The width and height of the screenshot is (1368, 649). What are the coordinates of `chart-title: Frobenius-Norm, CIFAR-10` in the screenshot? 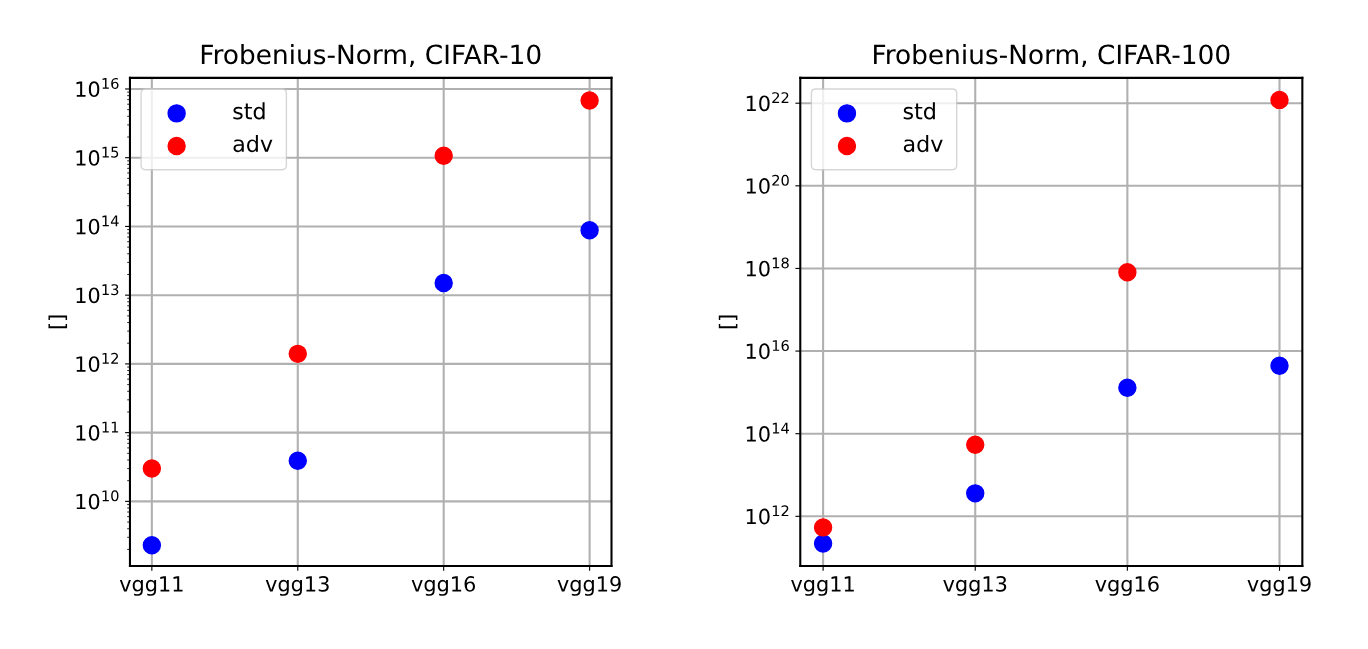 It's located at (371, 55).